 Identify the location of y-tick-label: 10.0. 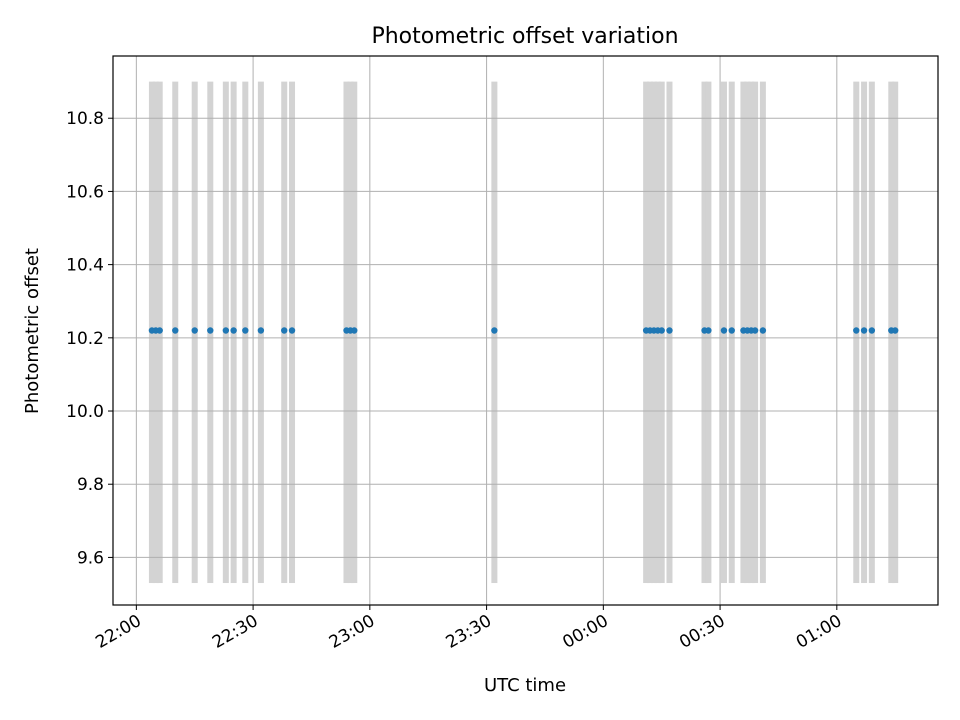
(85, 412).